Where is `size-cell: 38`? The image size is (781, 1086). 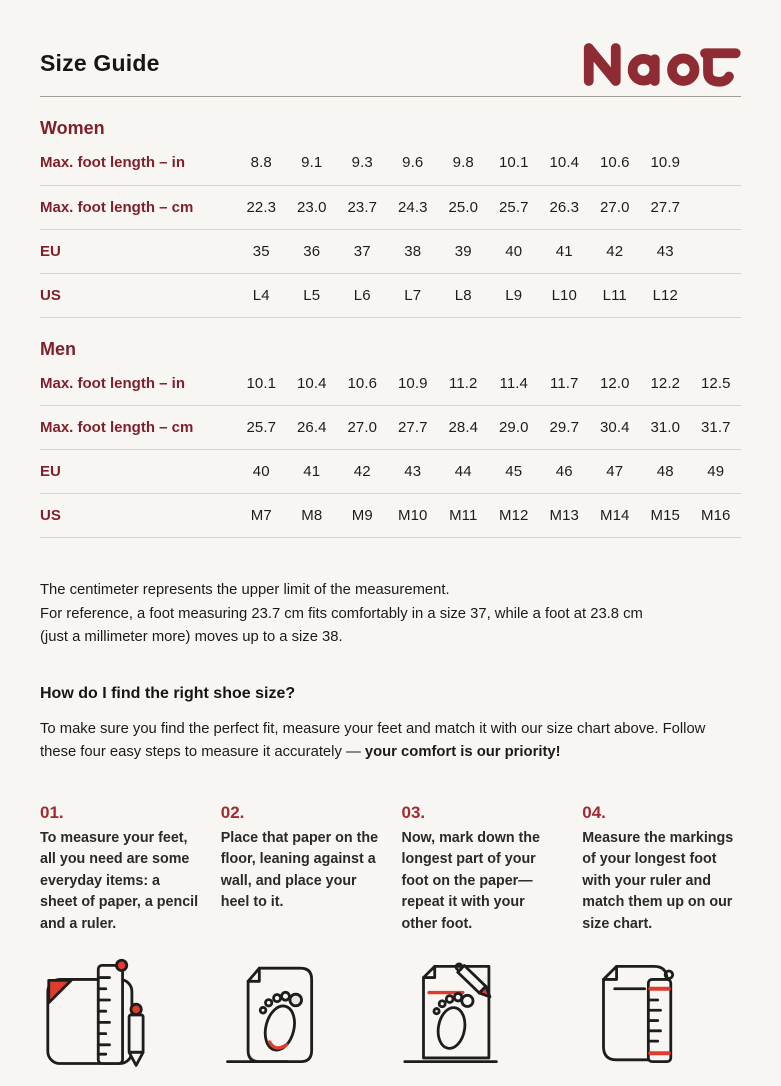 size-cell: 38 is located at coordinates (412, 251).